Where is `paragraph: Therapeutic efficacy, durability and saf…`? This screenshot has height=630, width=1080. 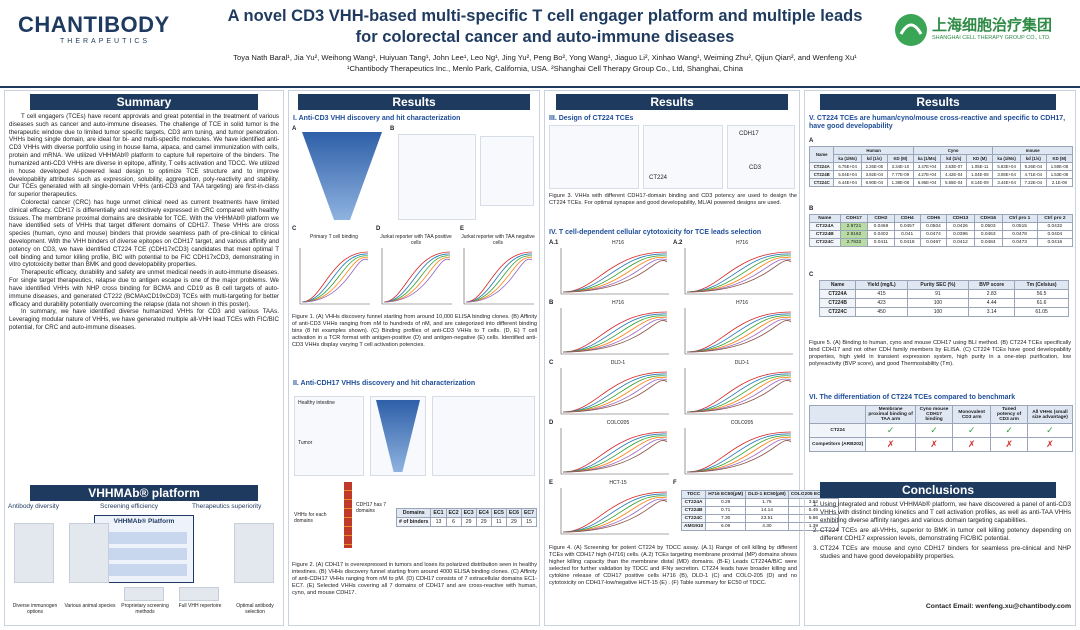 paragraph: Therapeutic efficacy, durability and saf… is located at coordinates (144, 288).